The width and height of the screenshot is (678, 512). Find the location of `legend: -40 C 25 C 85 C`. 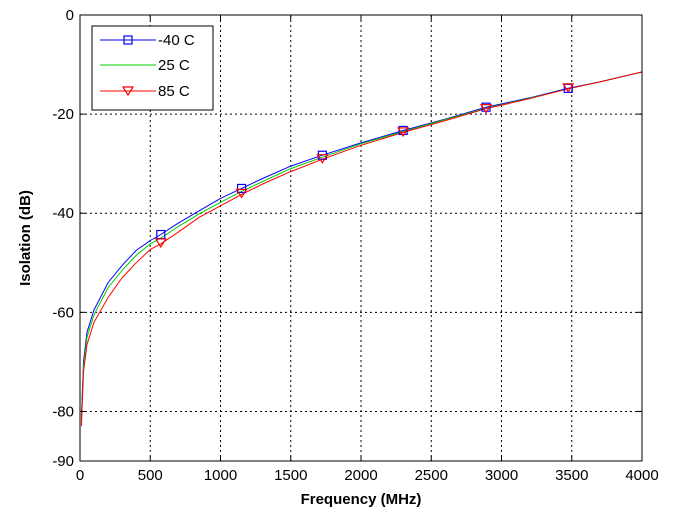

legend: -40 C 25 C 85 C is located at coordinates (152, 68).